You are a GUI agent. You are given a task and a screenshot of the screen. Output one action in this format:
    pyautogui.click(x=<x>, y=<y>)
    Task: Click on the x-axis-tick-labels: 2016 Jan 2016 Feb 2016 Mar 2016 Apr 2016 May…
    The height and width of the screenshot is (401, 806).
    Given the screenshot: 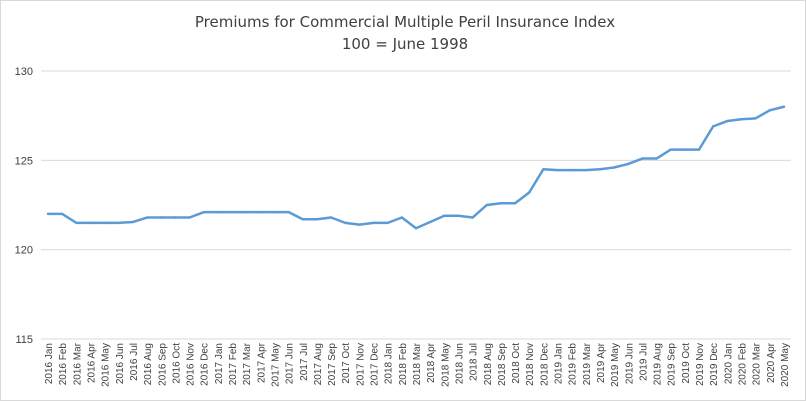 What is the action you would take?
    pyautogui.click(x=417, y=364)
    